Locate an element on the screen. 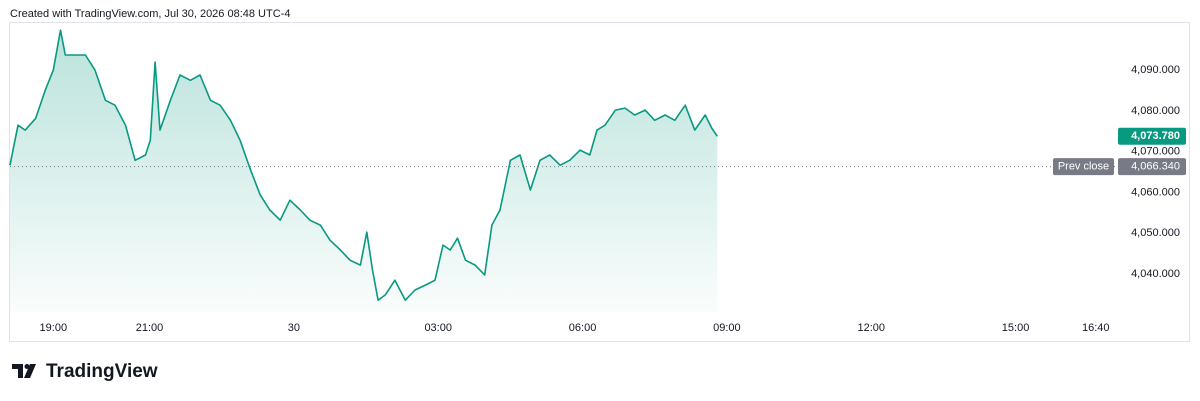 This screenshot has width=1200, height=401. last-price-label: 4,073.780 is located at coordinates (1155, 136).